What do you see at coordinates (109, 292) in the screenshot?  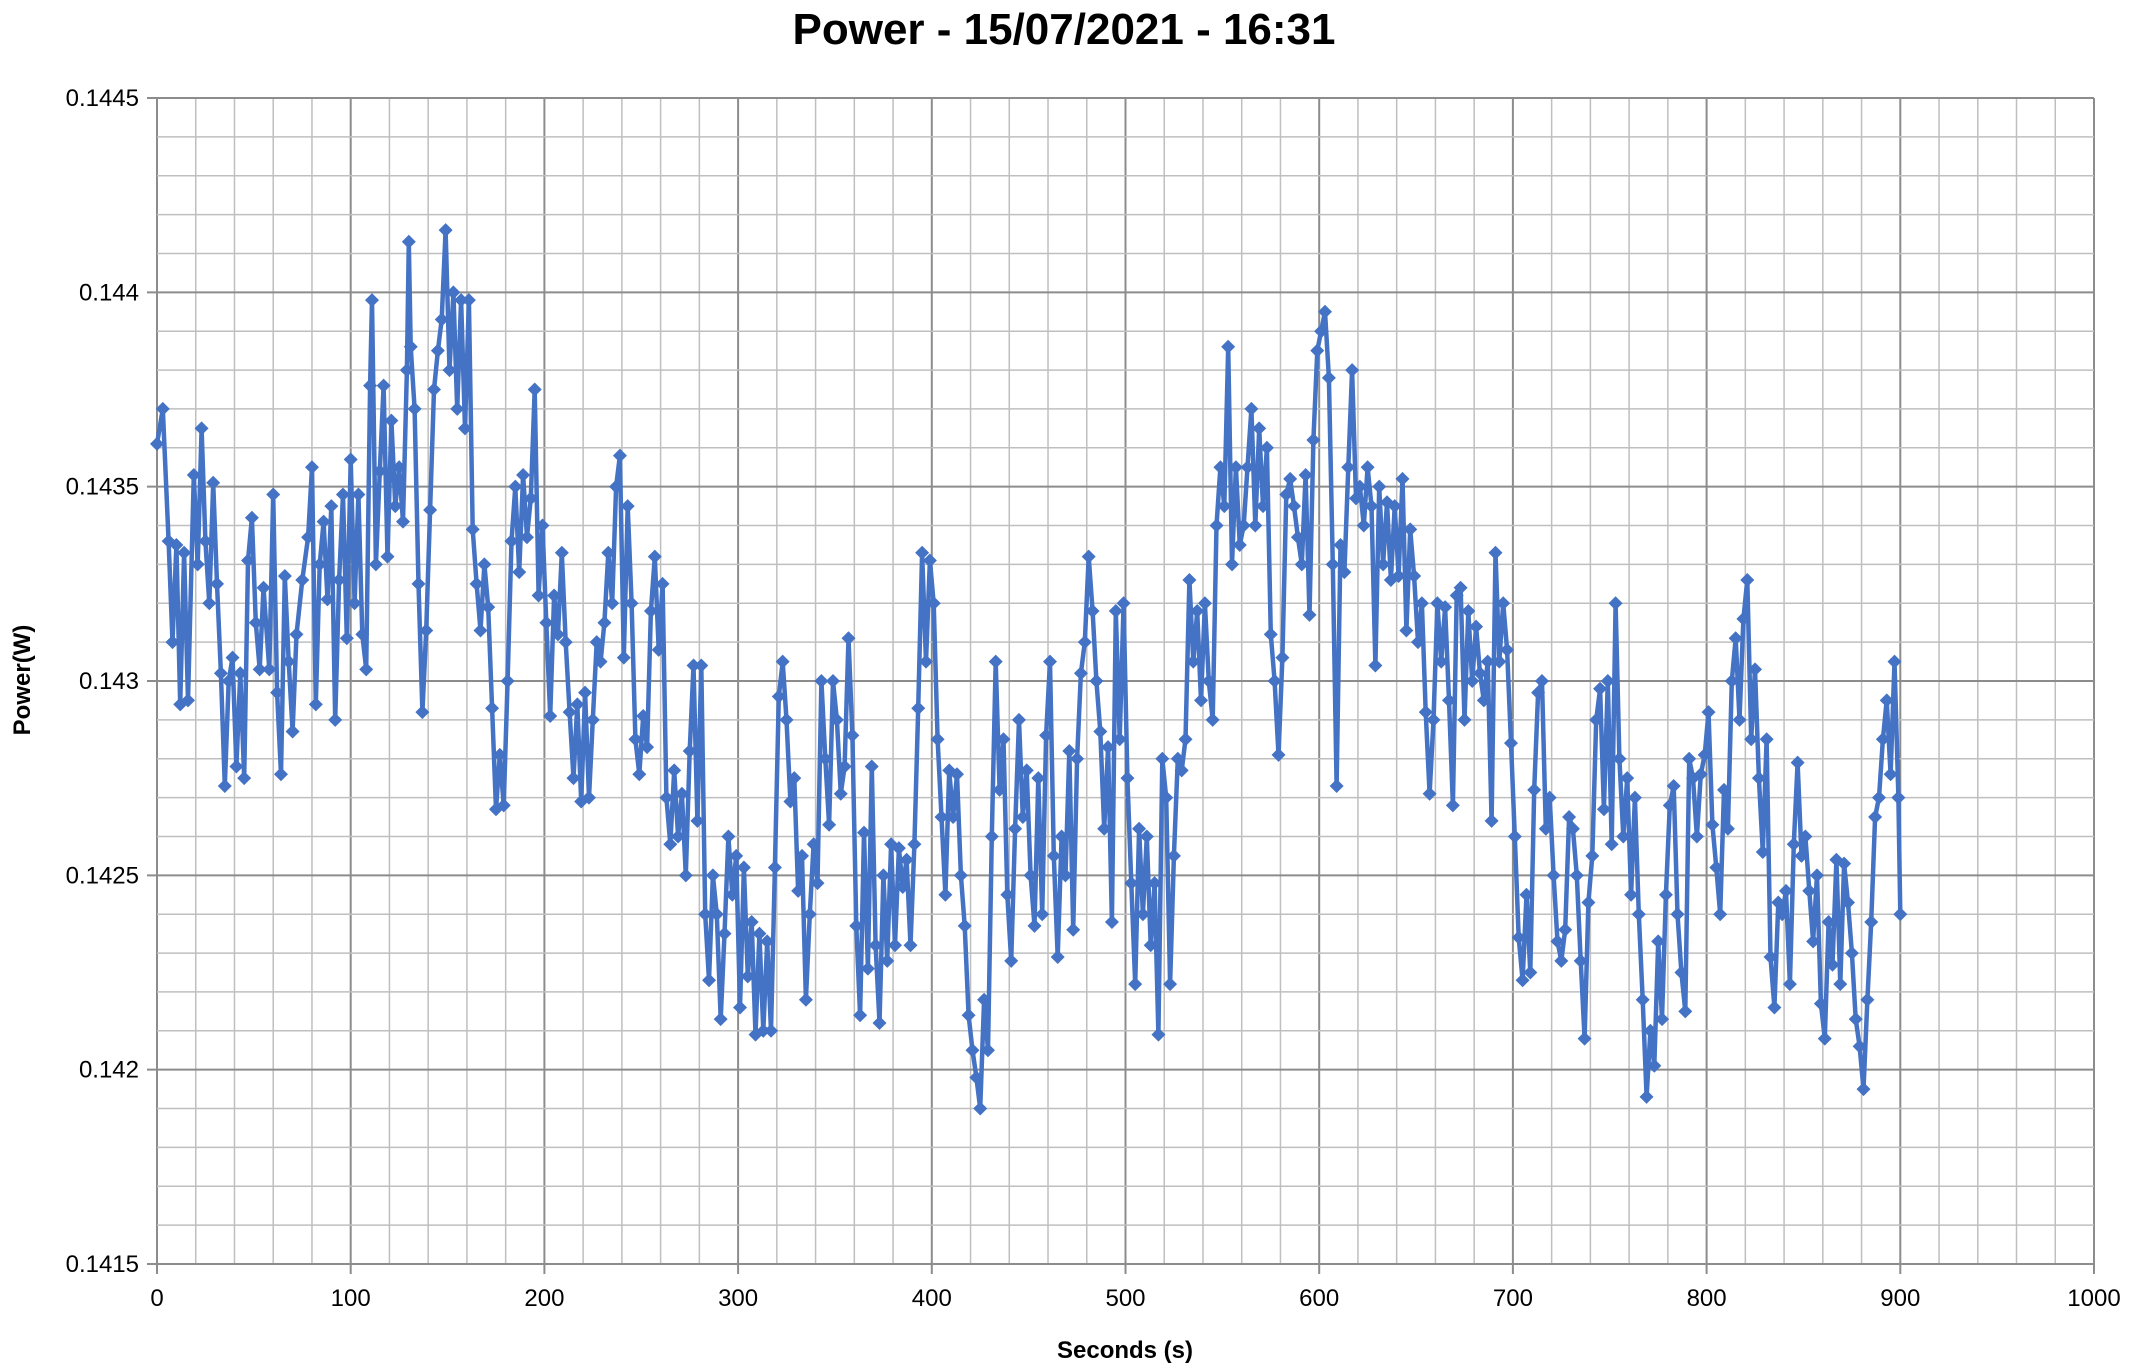 I see `y-tick-label: 0.144` at bounding box center [109, 292].